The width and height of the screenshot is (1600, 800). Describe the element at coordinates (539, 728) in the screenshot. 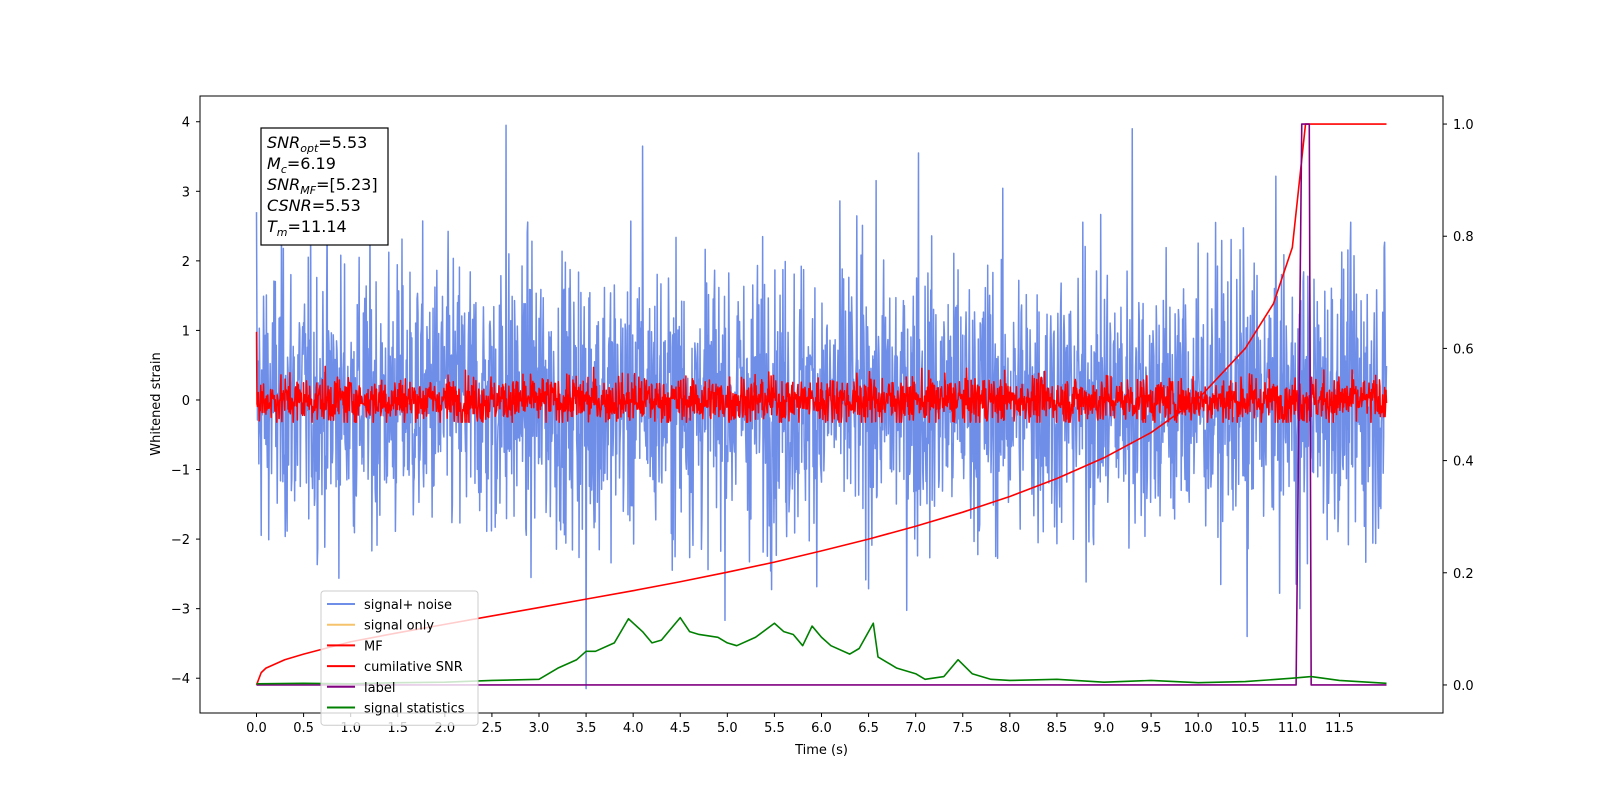

I see `x-tick-label: 3.0` at that location.